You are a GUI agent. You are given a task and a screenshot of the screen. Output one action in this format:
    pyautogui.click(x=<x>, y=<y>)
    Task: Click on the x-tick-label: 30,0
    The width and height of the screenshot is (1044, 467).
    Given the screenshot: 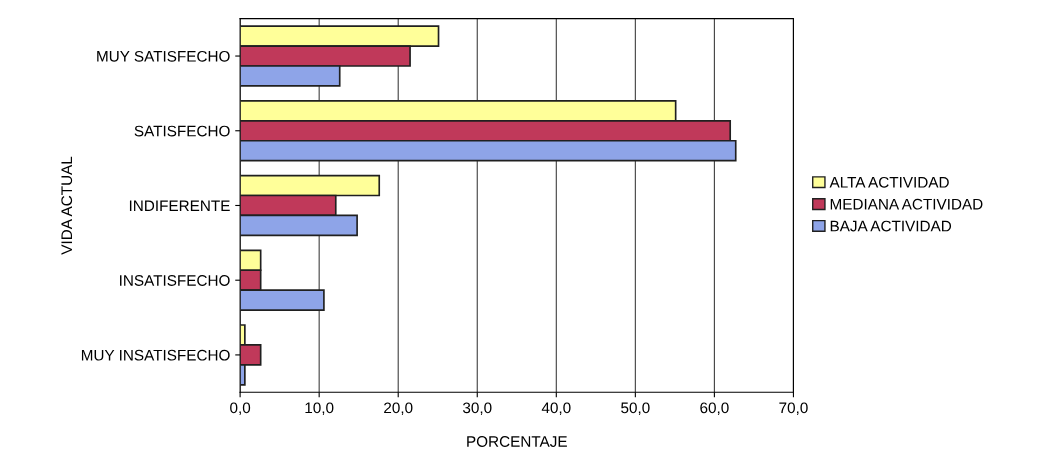 What is the action you would take?
    pyautogui.click(x=477, y=409)
    